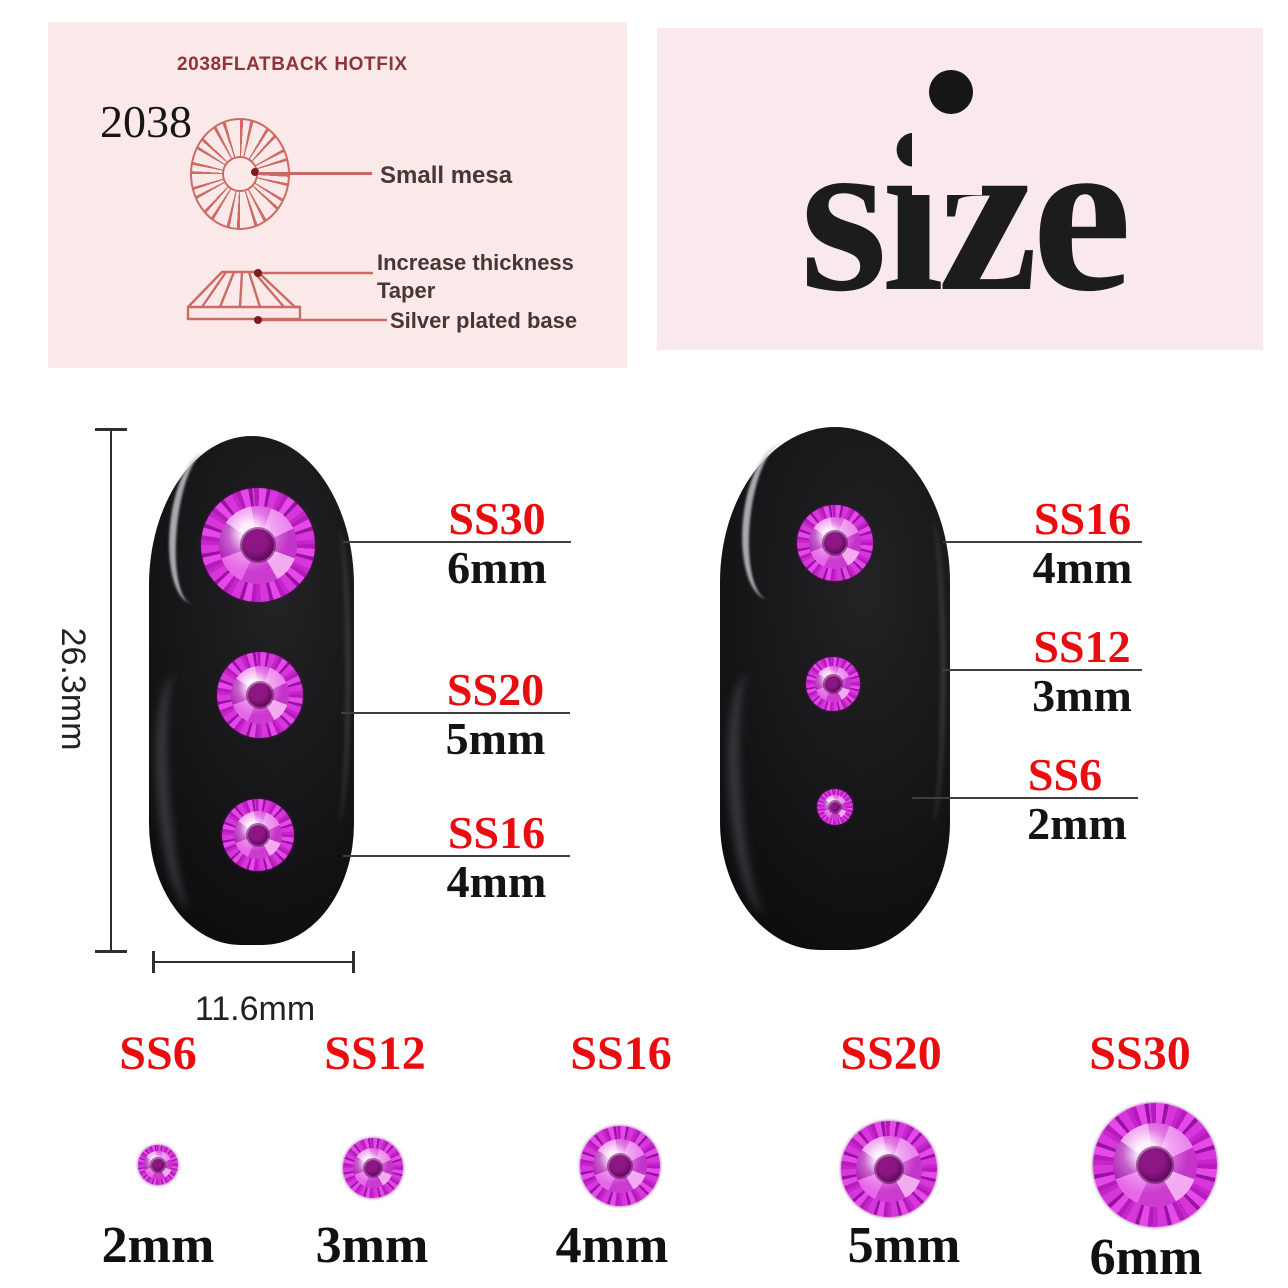  What do you see at coordinates (258, 545) in the screenshot?
I see `rhinestone-ss30` at bounding box center [258, 545].